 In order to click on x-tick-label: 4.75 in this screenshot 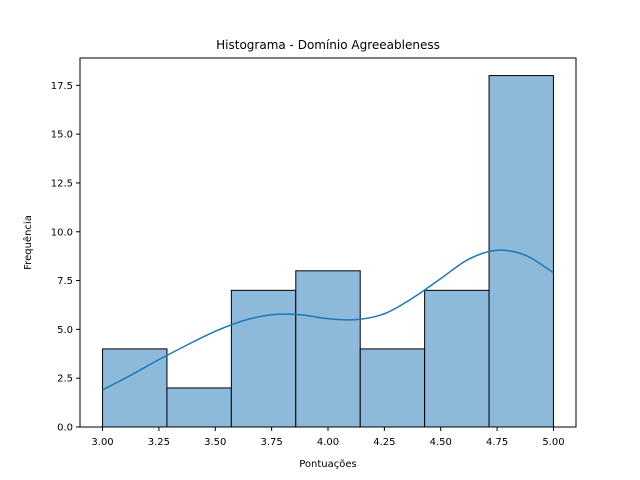, I will do `click(497, 442)`.